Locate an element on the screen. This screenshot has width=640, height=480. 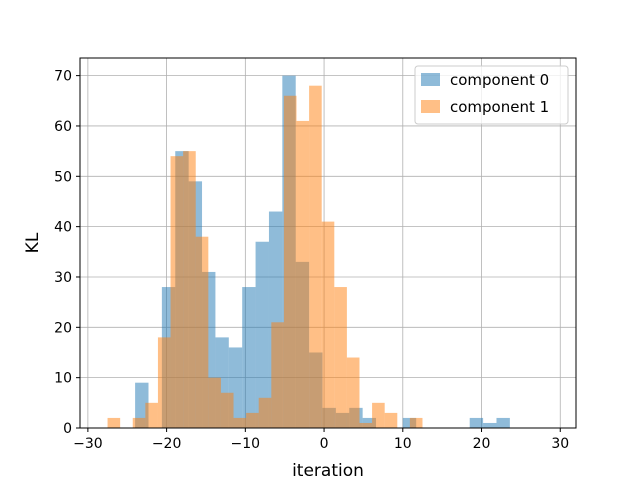
x-axis-ticks: −30 −20 −10 0 10 20 30 is located at coordinates (321, 440).